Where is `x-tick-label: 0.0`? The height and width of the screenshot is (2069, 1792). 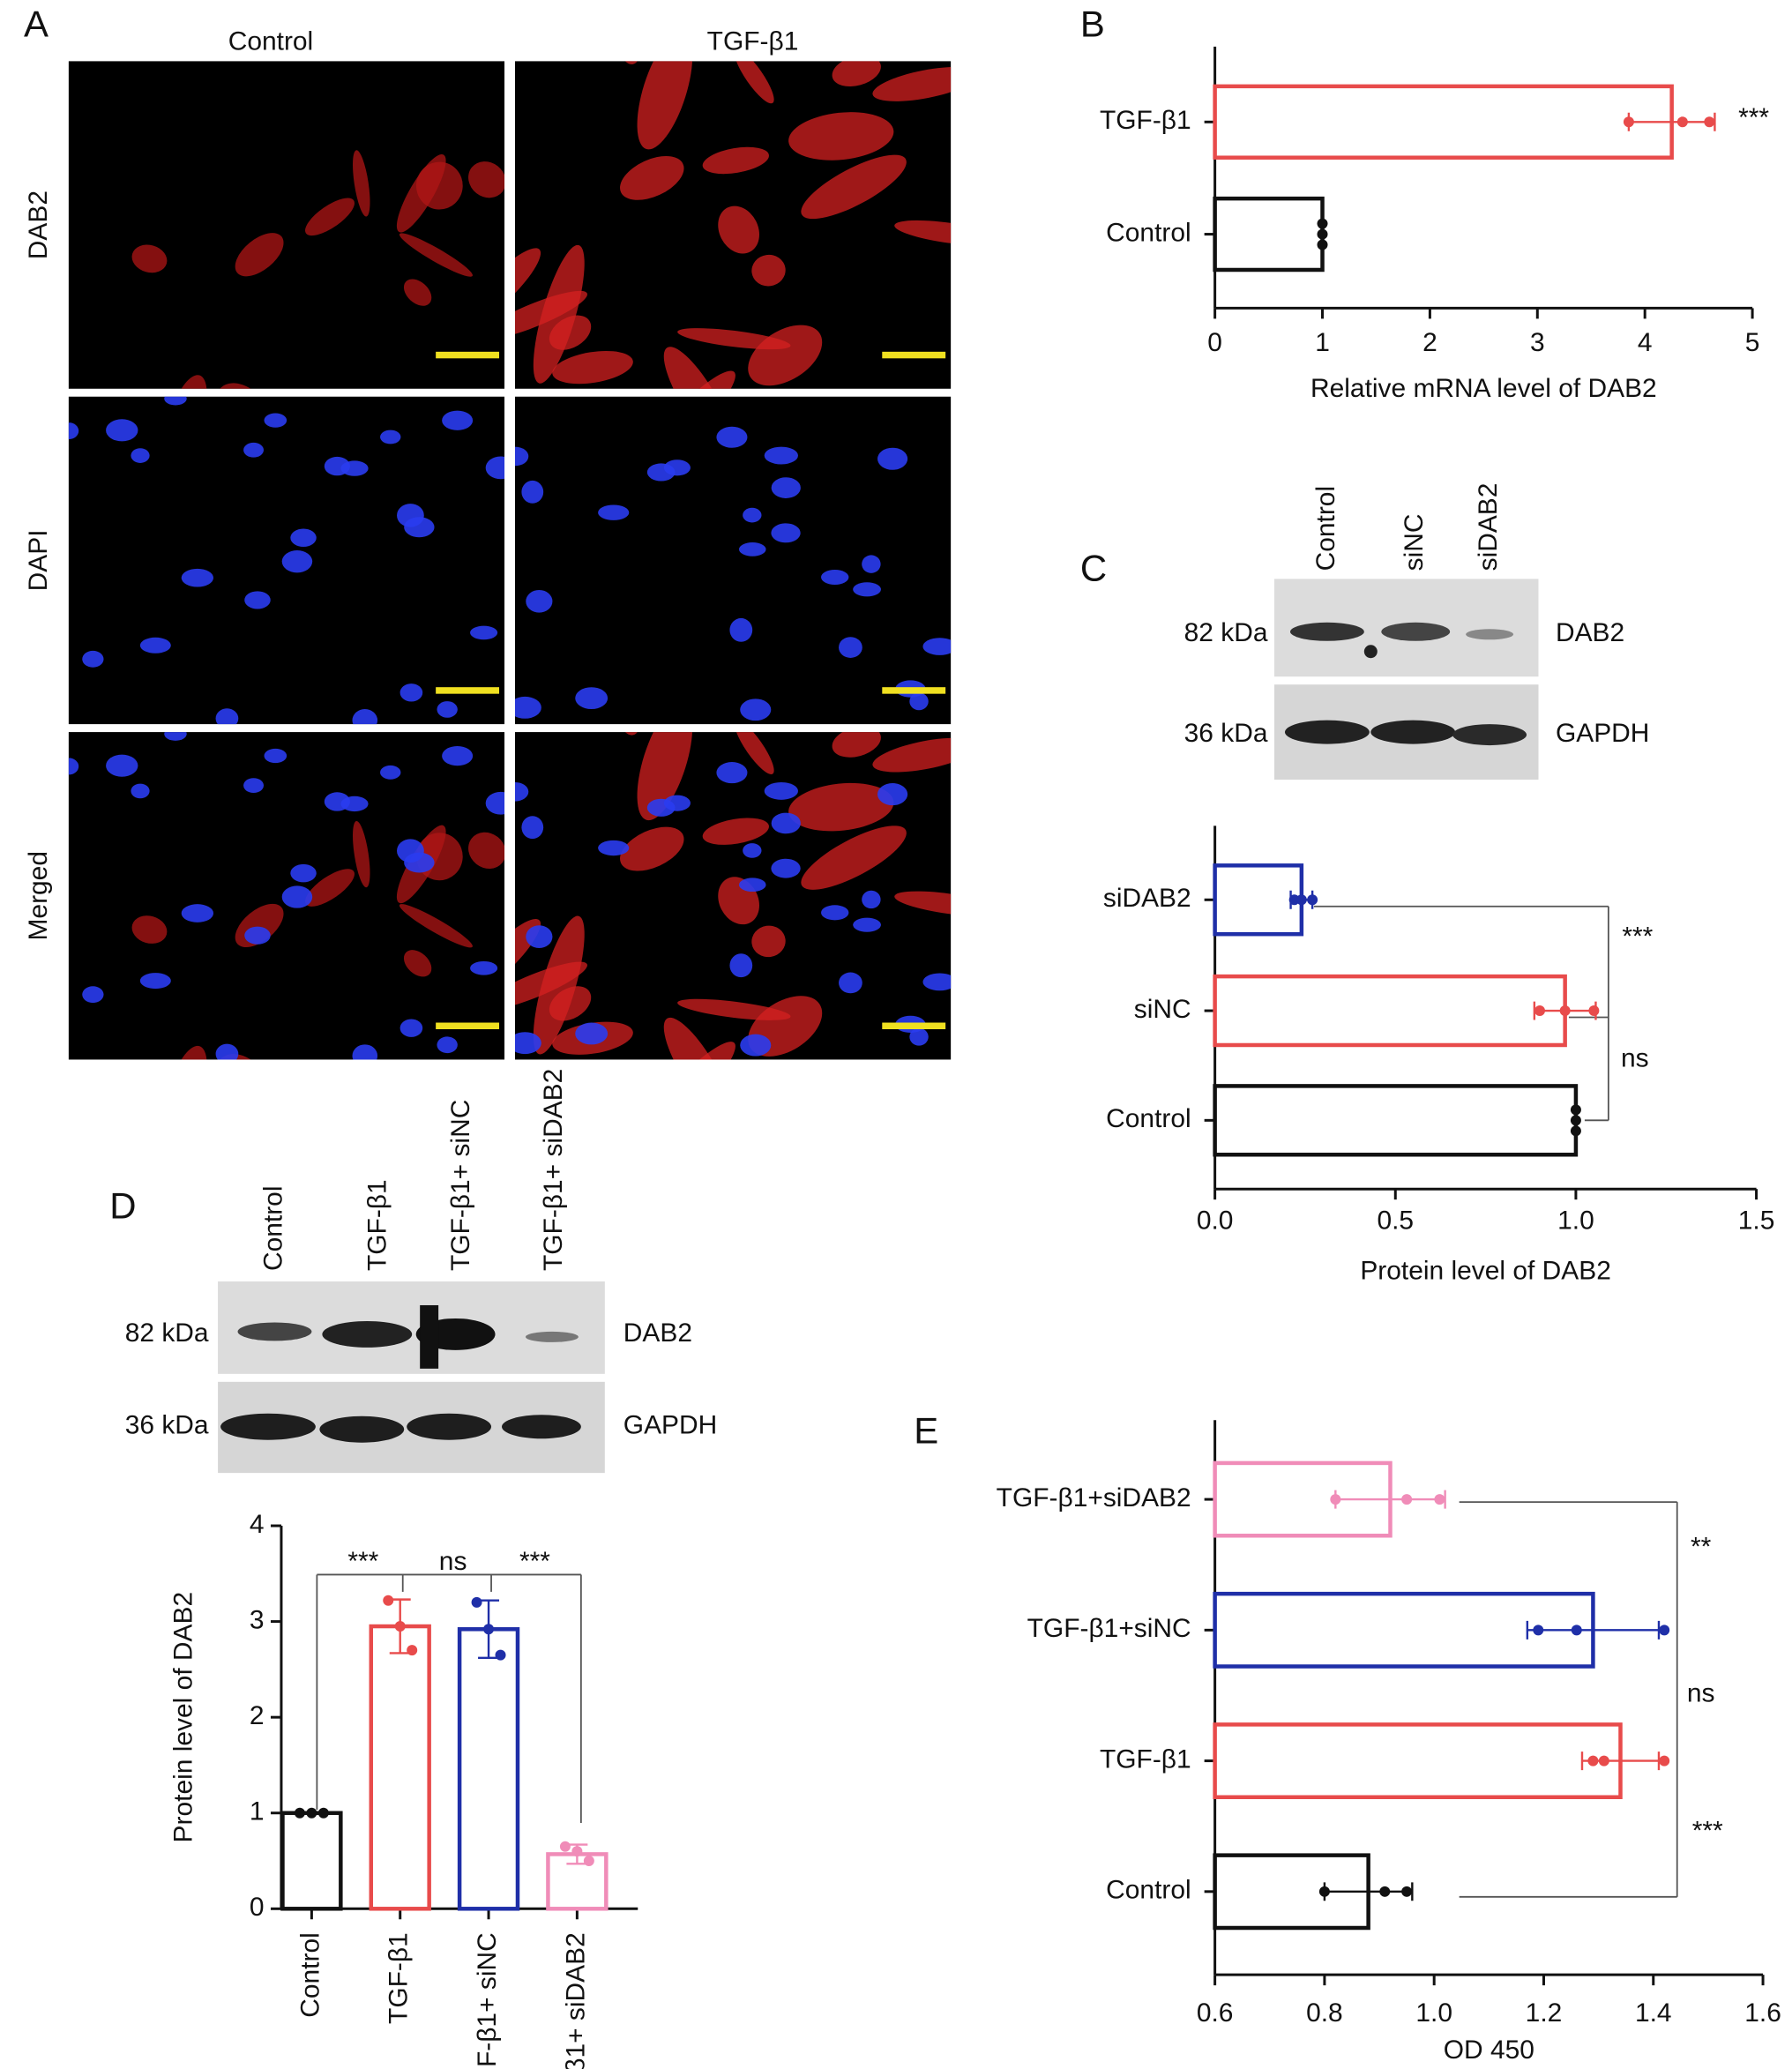 x-tick-label: 0.0 is located at coordinates (1215, 1221).